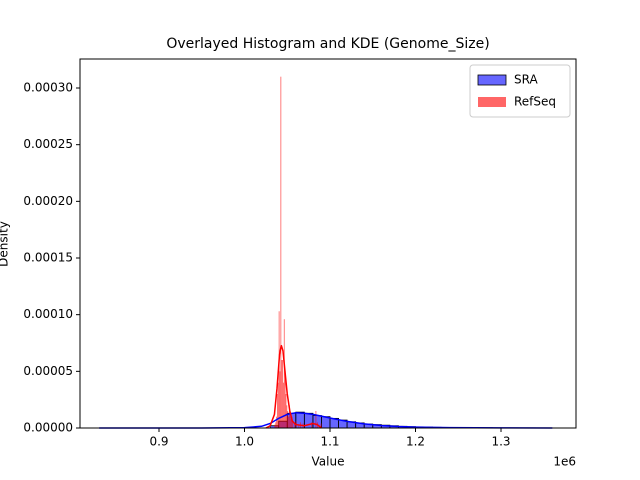 The width and height of the screenshot is (640, 480). Describe the element at coordinates (328, 462) in the screenshot. I see `x-axis-label: Value` at that location.